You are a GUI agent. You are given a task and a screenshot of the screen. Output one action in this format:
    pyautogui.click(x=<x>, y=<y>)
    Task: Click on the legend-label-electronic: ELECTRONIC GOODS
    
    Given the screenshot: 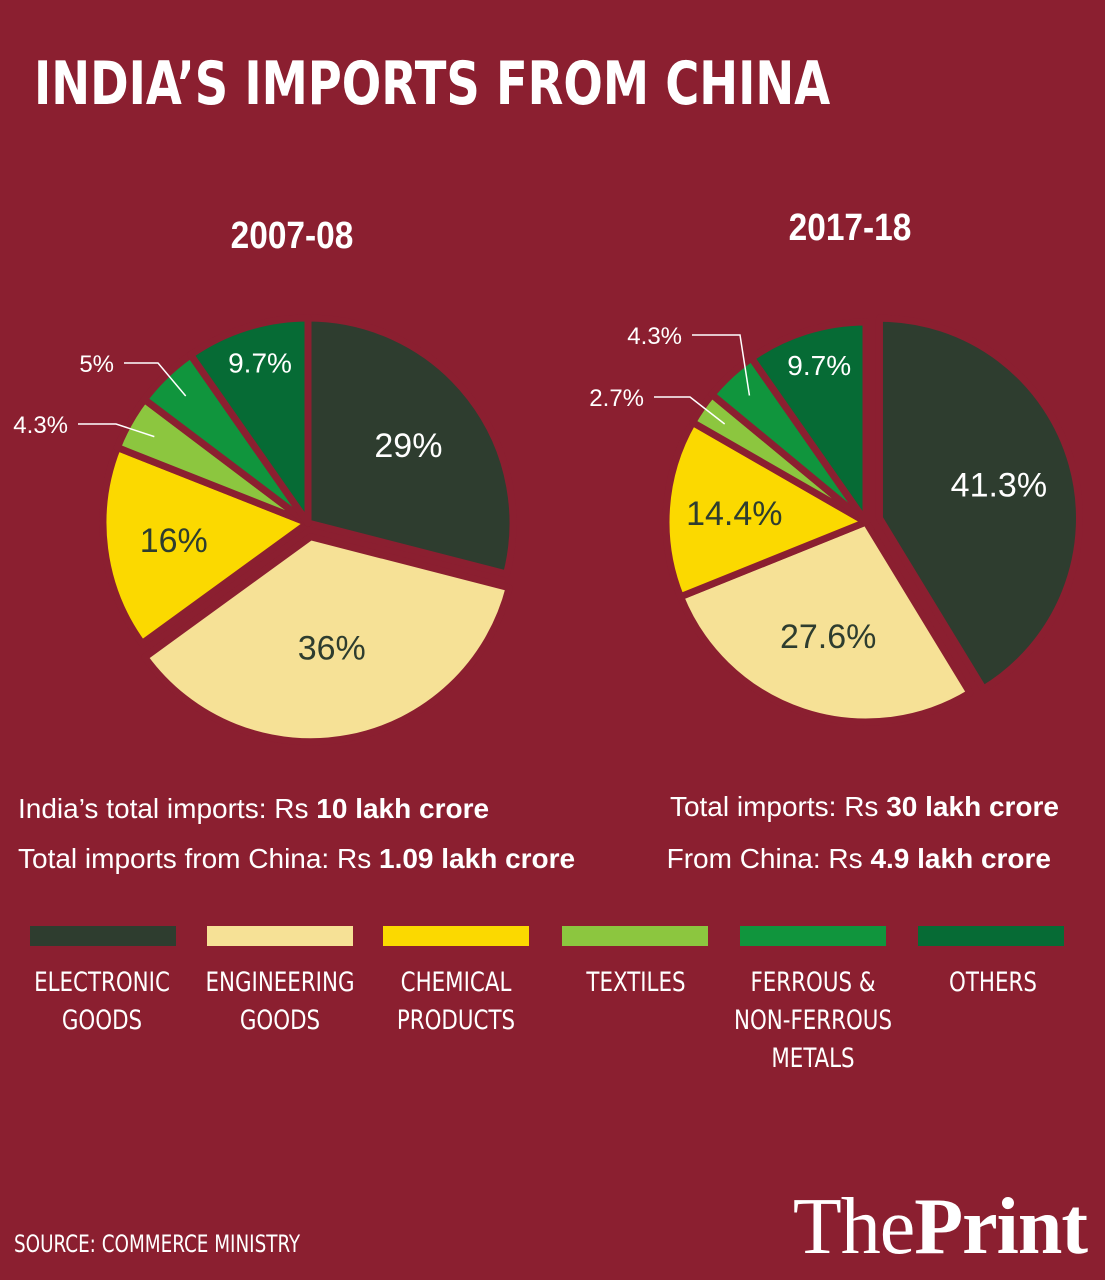 What is the action you would take?
    pyautogui.click(x=102, y=1002)
    